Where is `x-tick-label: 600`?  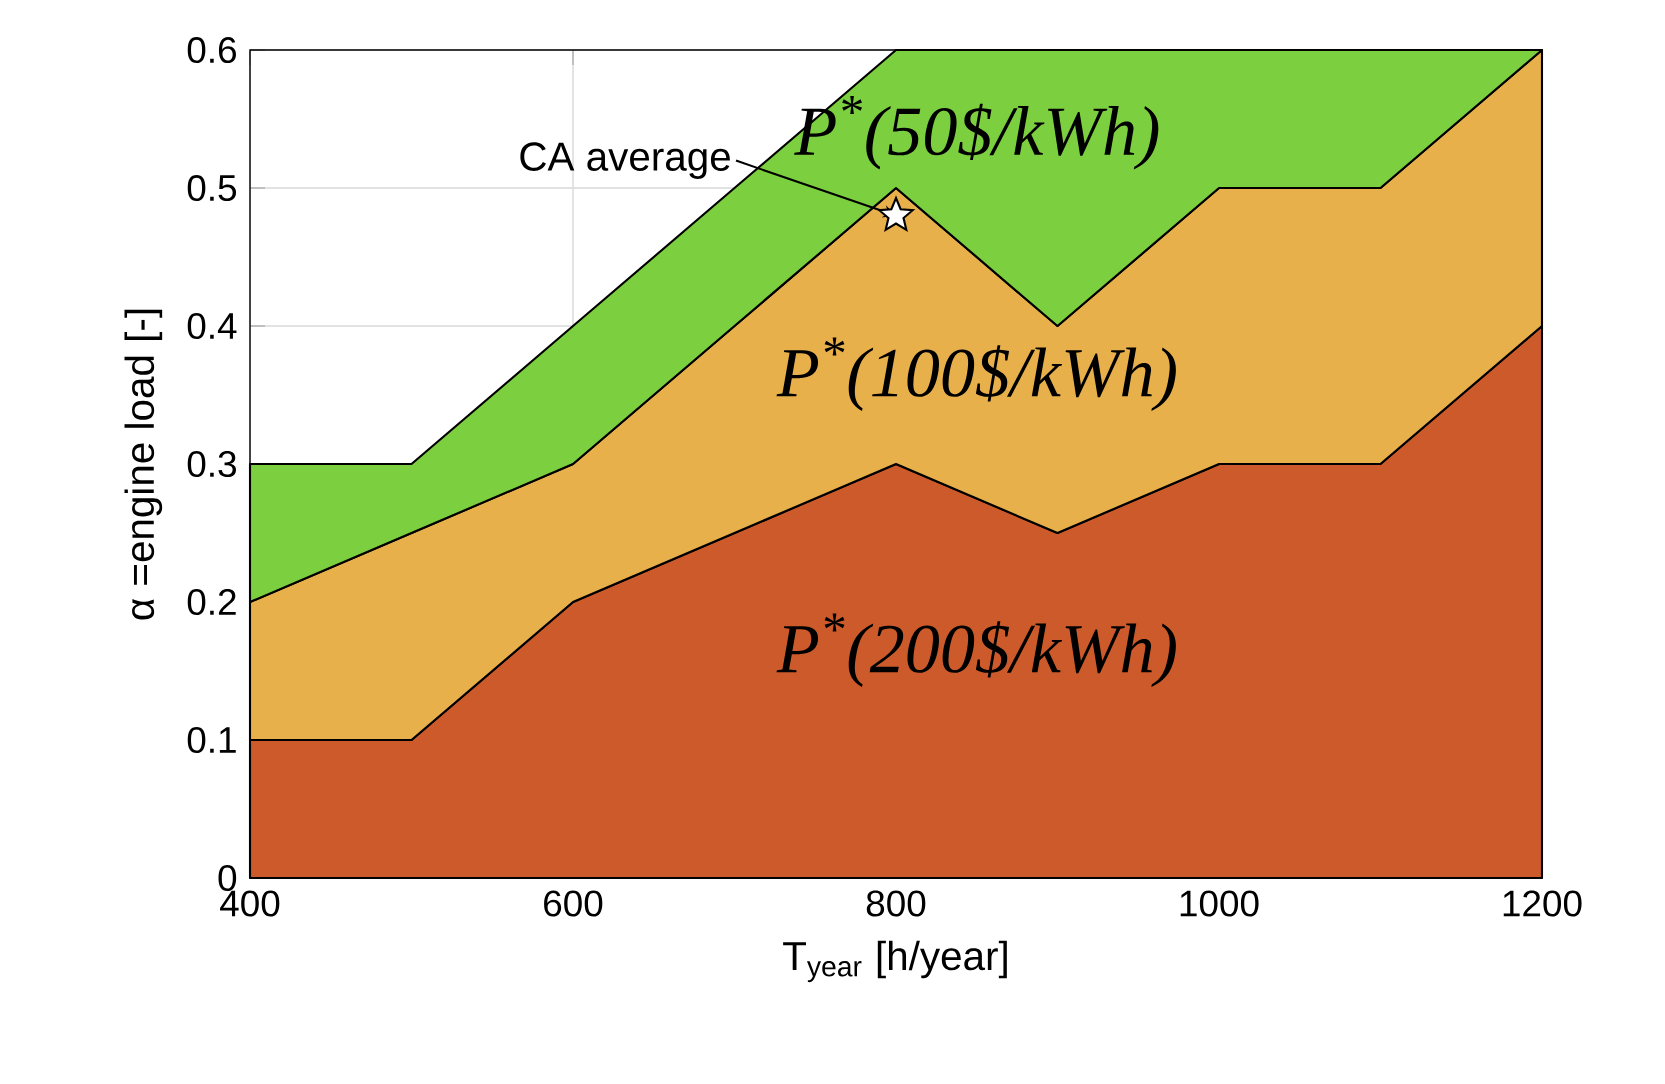
x-tick-label: 600 is located at coordinates (573, 903).